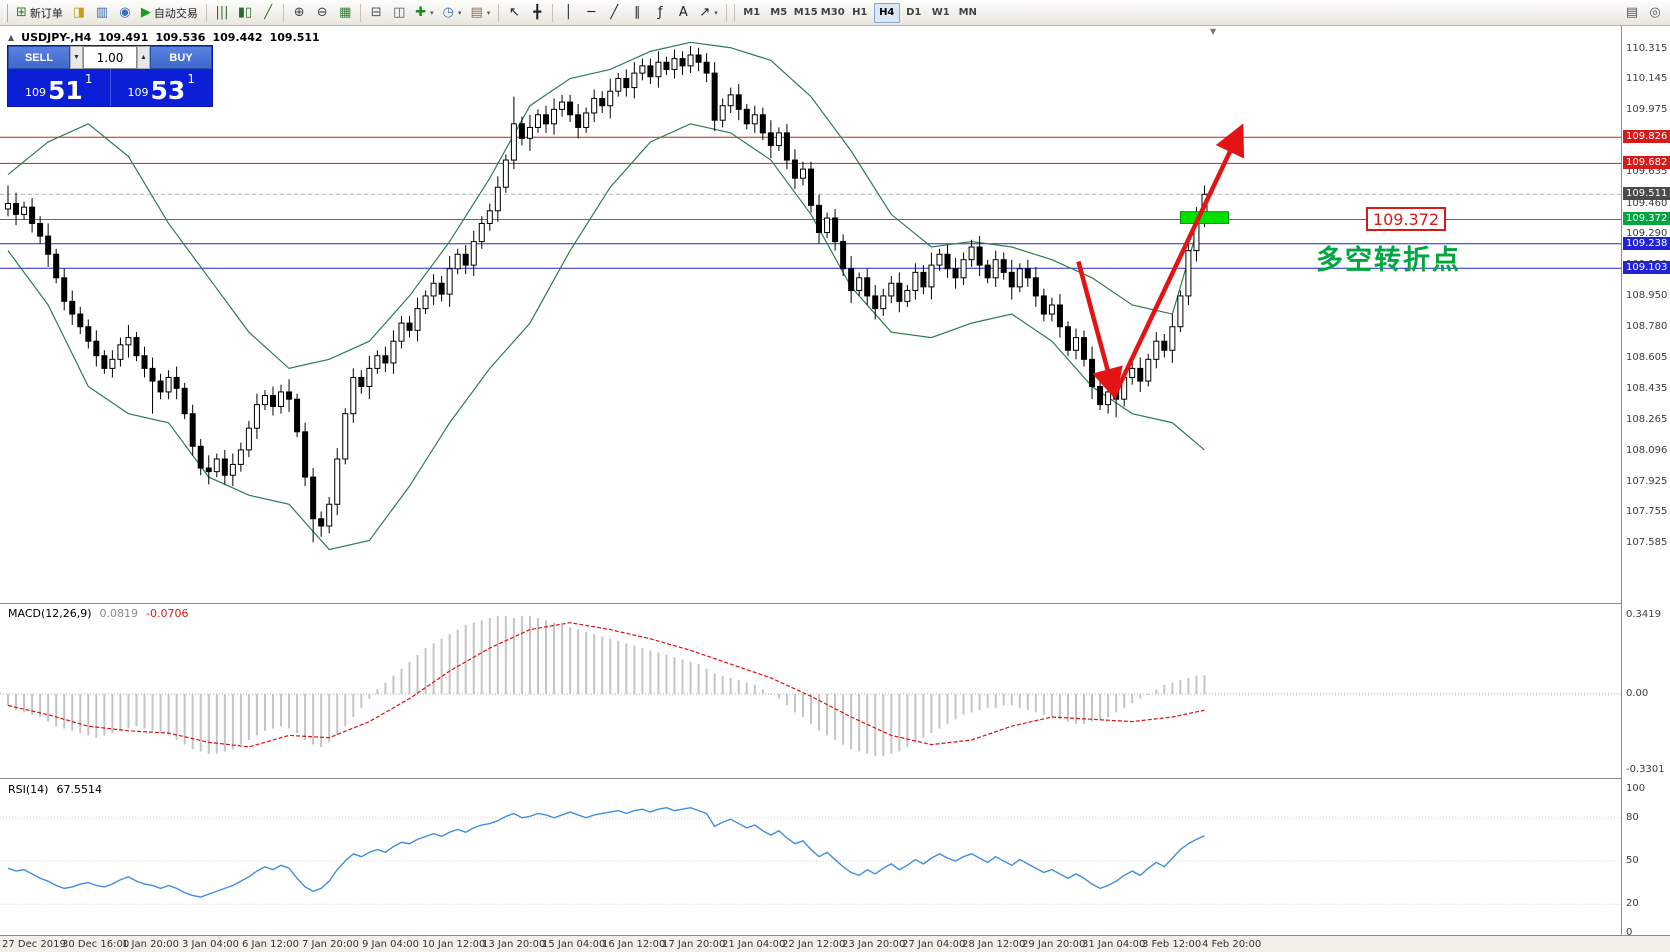  What do you see at coordinates (110, 57) in the screenshot?
I see `volume-input` at bounding box center [110, 57].